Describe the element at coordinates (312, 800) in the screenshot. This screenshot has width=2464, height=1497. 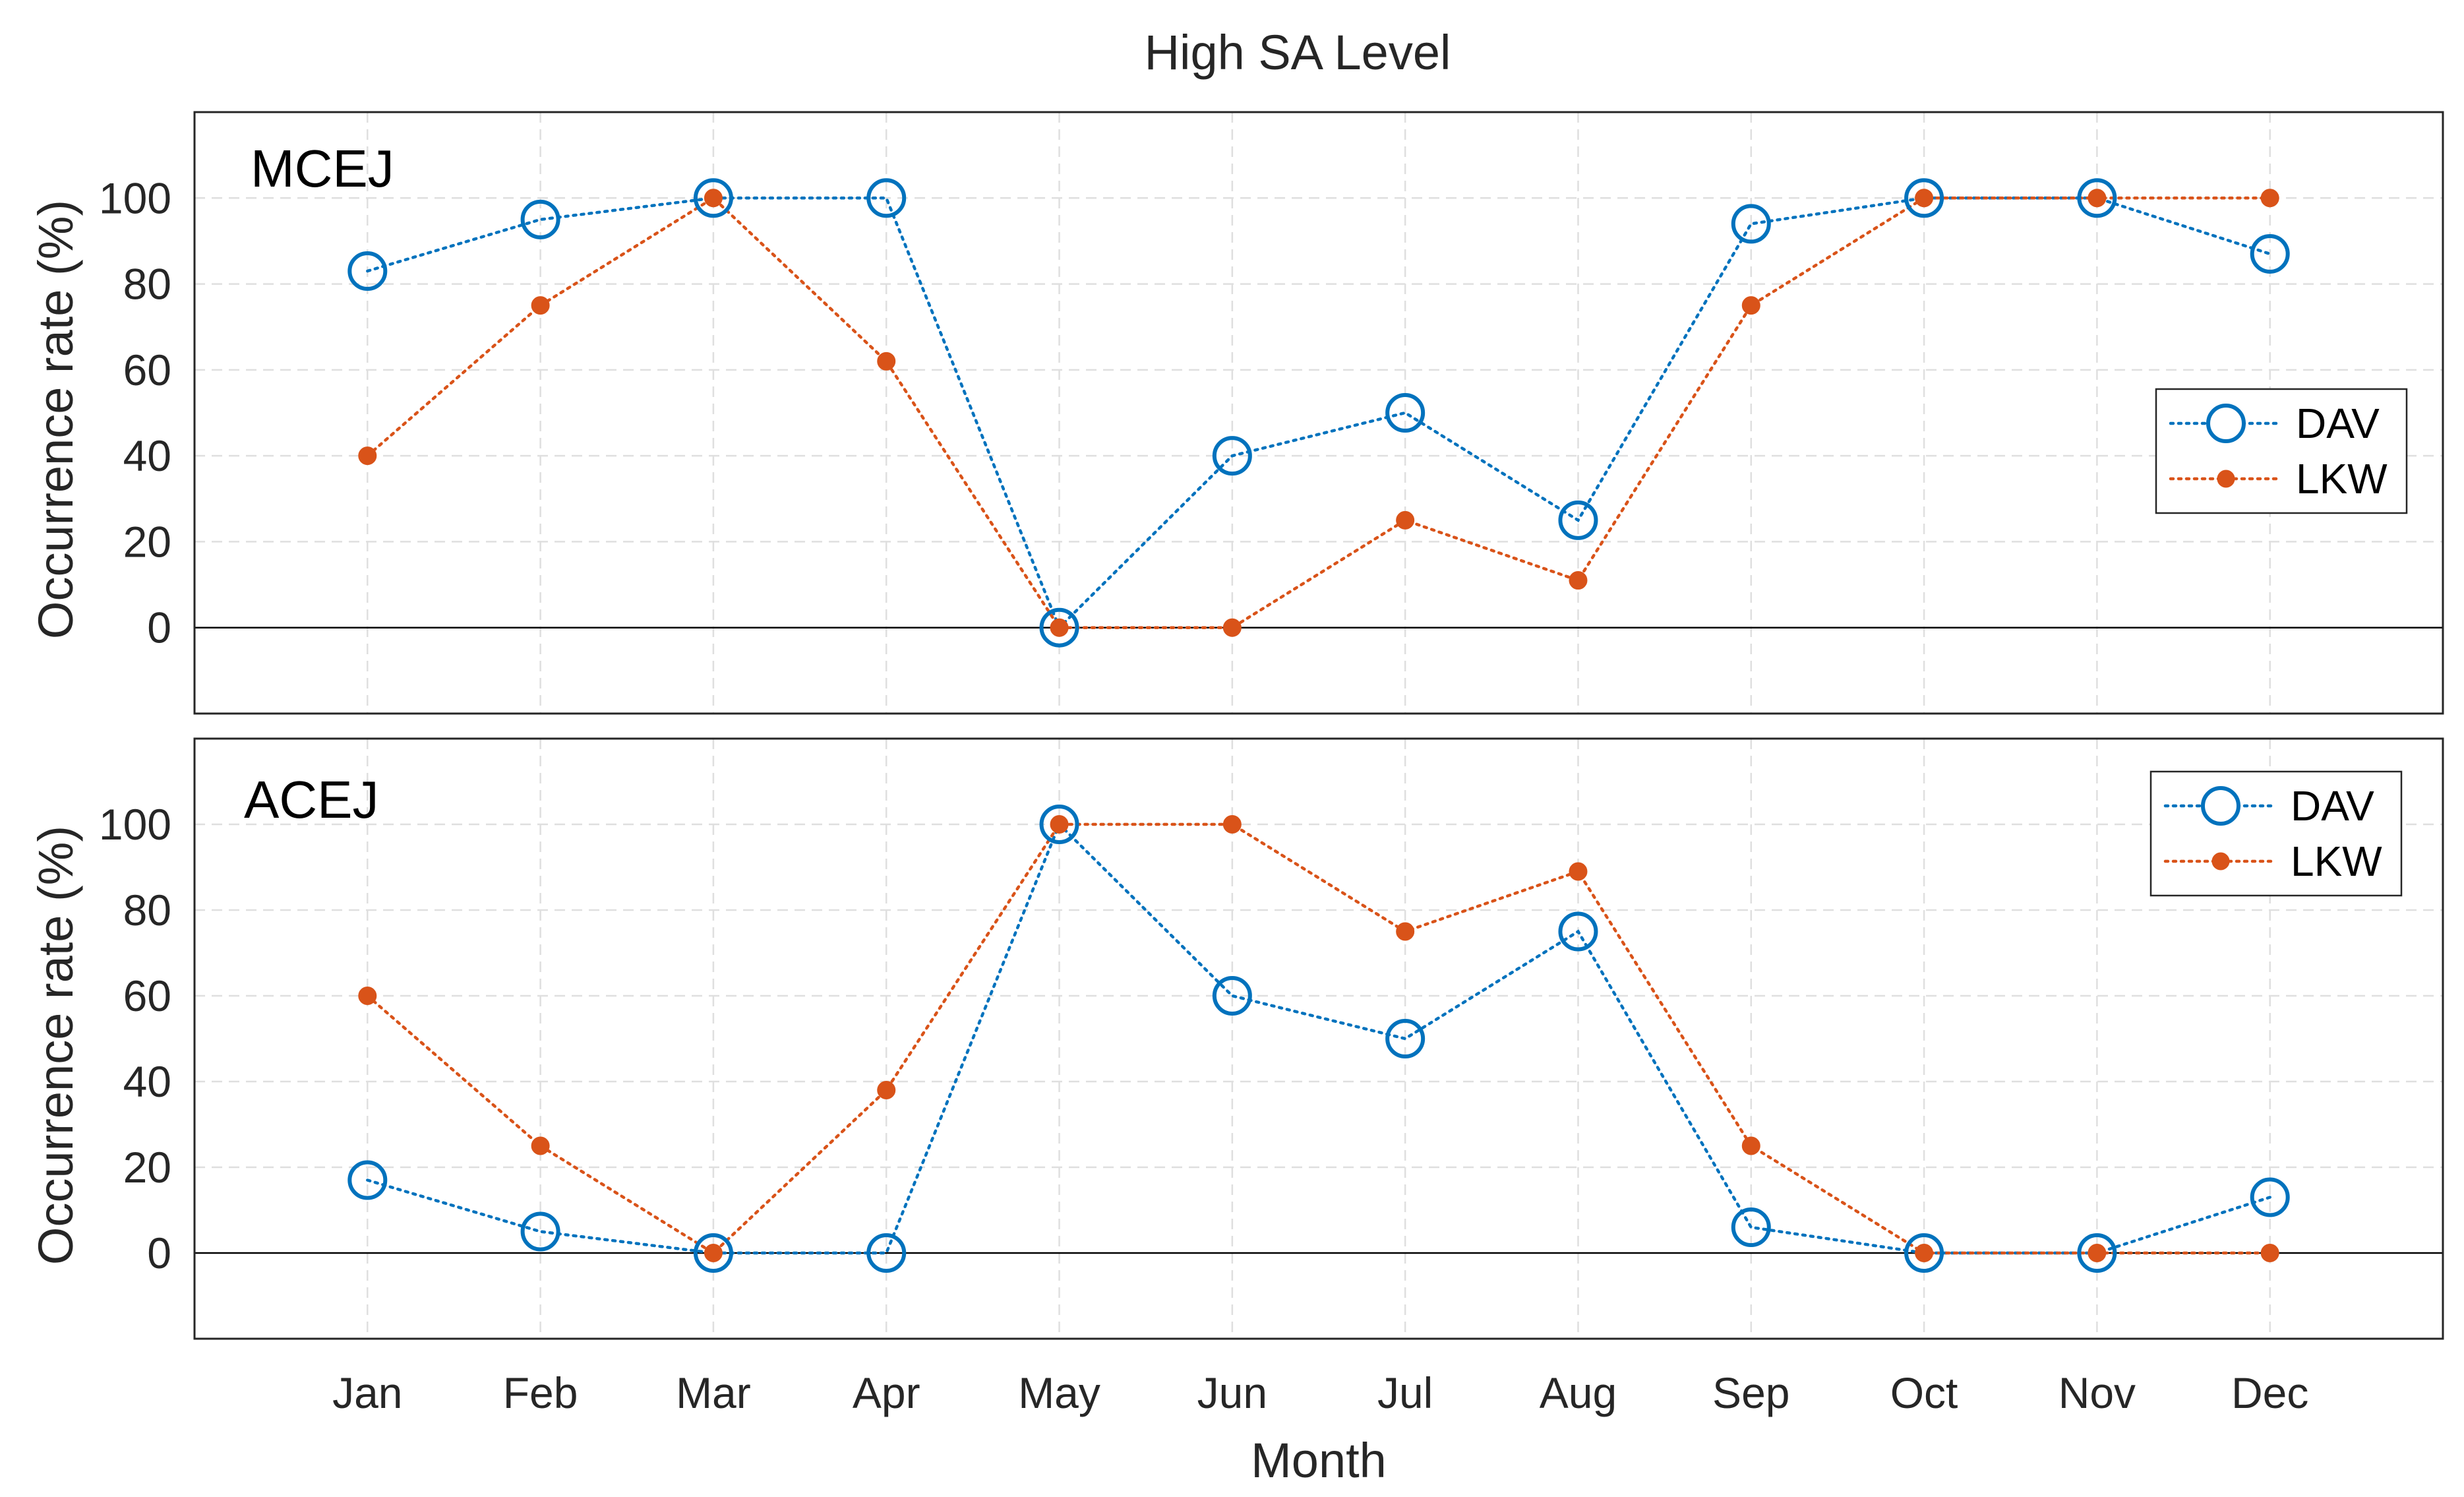
I see `panel-label-acej: ACEJ` at that location.